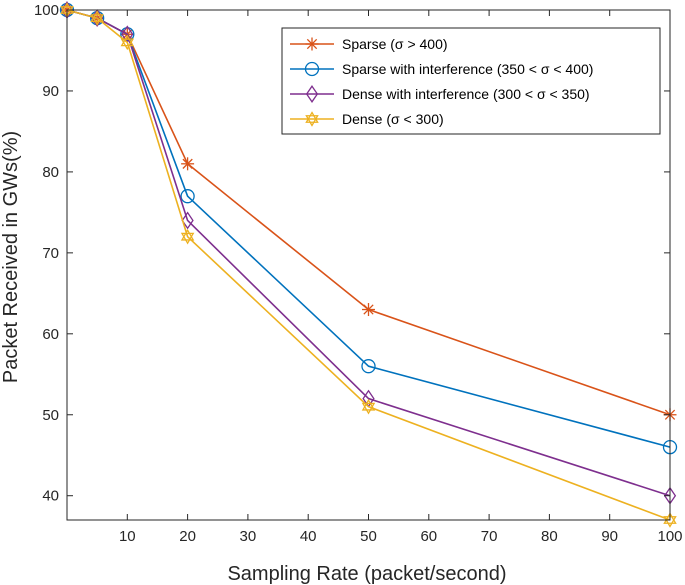  Describe the element at coordinates (395, 44) in the screenshot. I see `legend-label: Sparse (σ > 400)` at that location.